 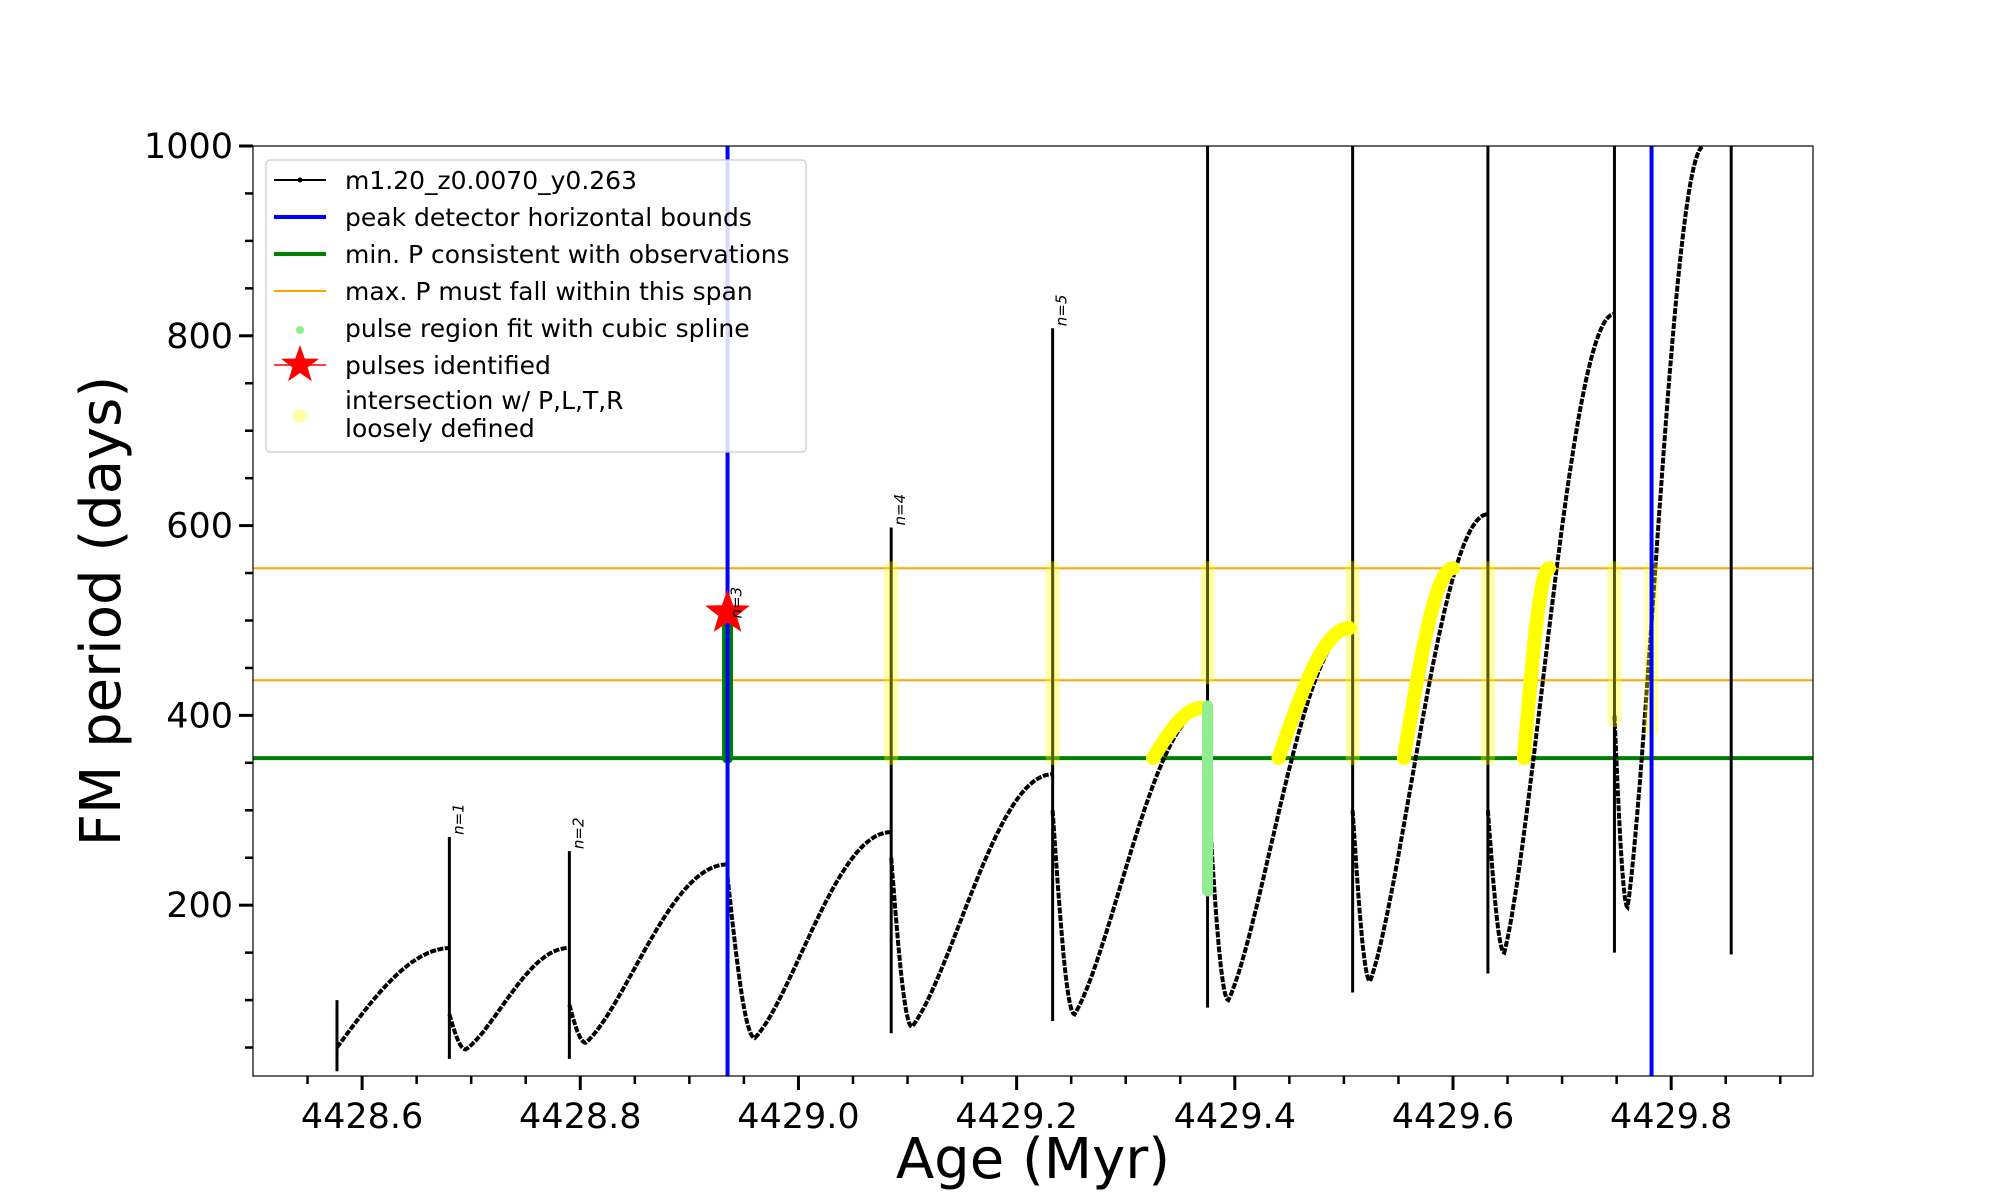 What do you see at coordinates (188, 147) in the screenshot?
I see `y-tick-label: 1000` at bounding box center [188, 147].